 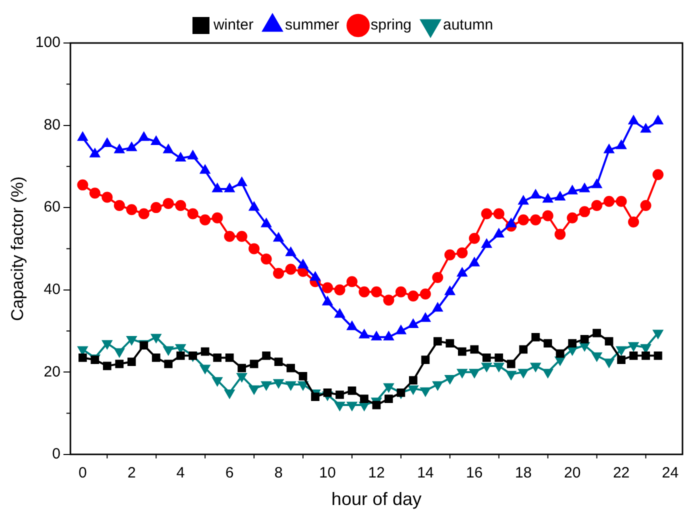 What do you see at coordinates (52, 207) in the screenshot?
I see `y-tick-label: 60` at bounding box center [52, 207].